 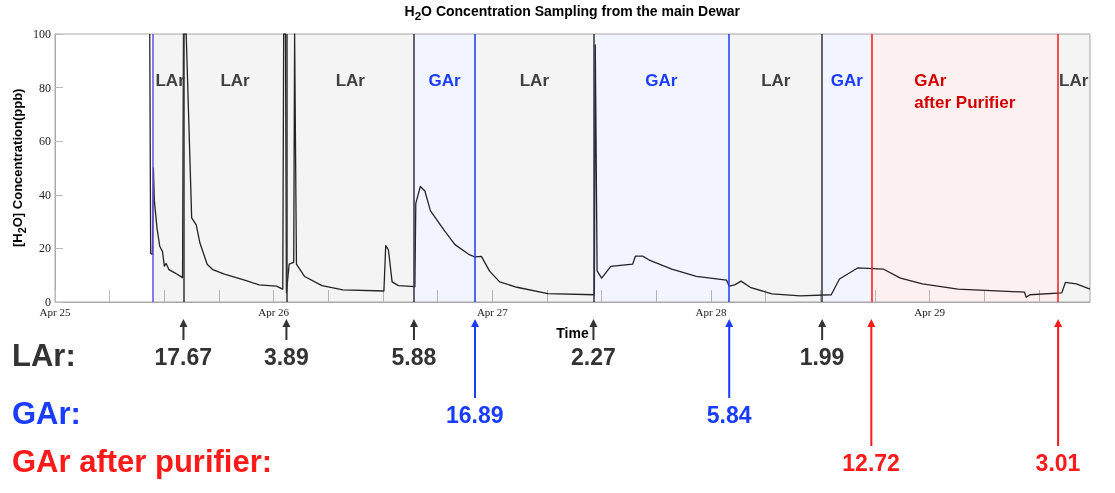 What do you see at coordinates (711, 311) in the screenshot?
I see `x-tick-label: Apr 28` at bounding box center [711, 311].